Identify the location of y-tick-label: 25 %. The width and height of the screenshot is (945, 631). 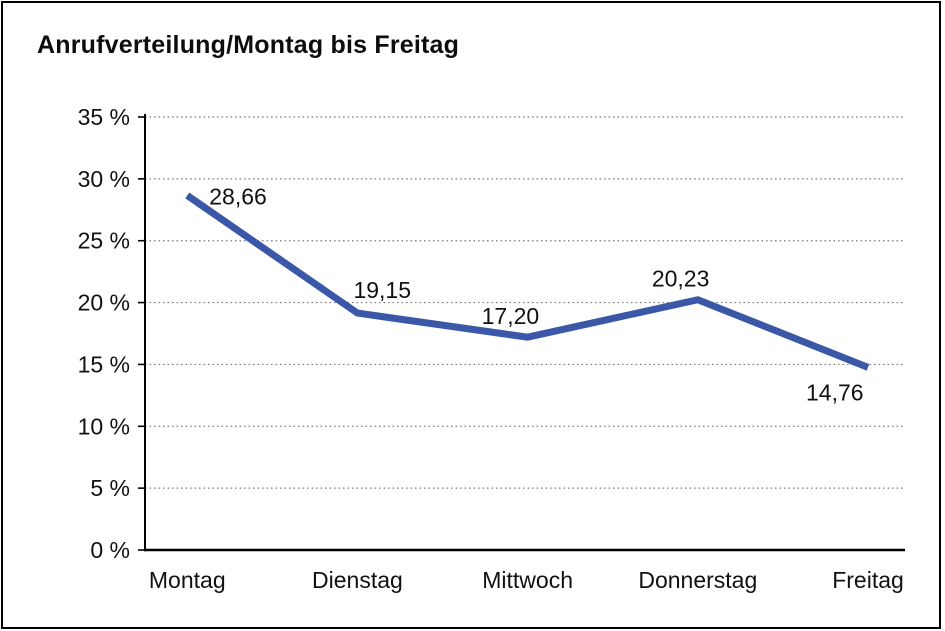
(104, 241).